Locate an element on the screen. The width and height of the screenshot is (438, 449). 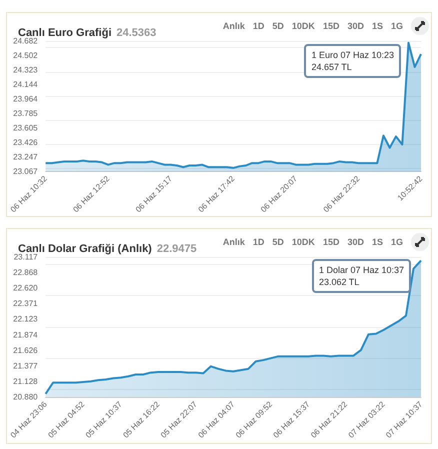
y-tick-label: 24.323 is located at coordinates (25, 69).